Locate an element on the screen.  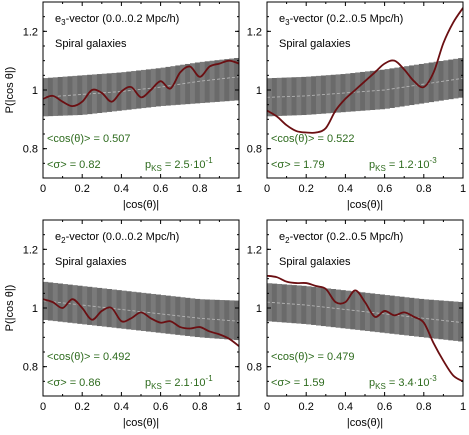
stat-sigma: <σ> = 0.86 is located at coordinates (74, 383).